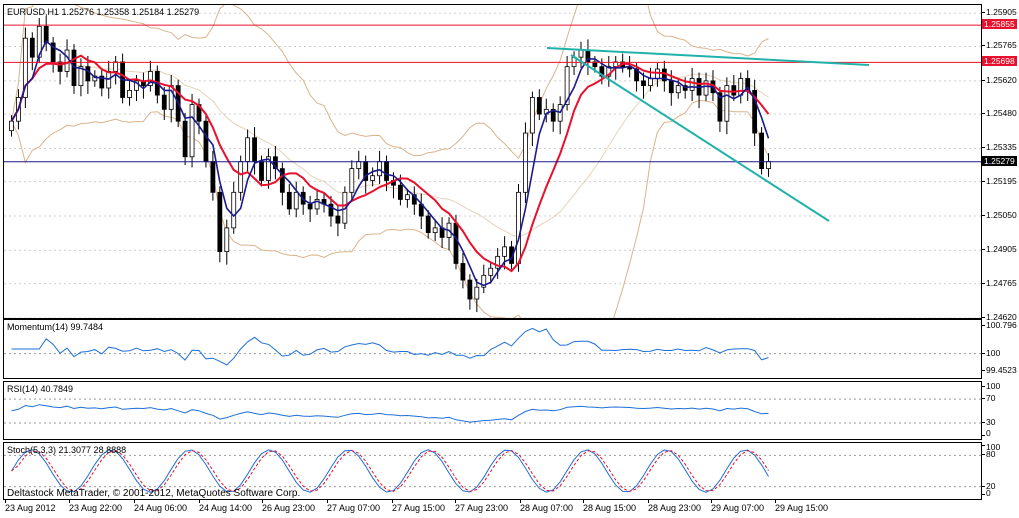 The image size is (1019, 518). I want to click on momentum-svg, so click(492, 346).